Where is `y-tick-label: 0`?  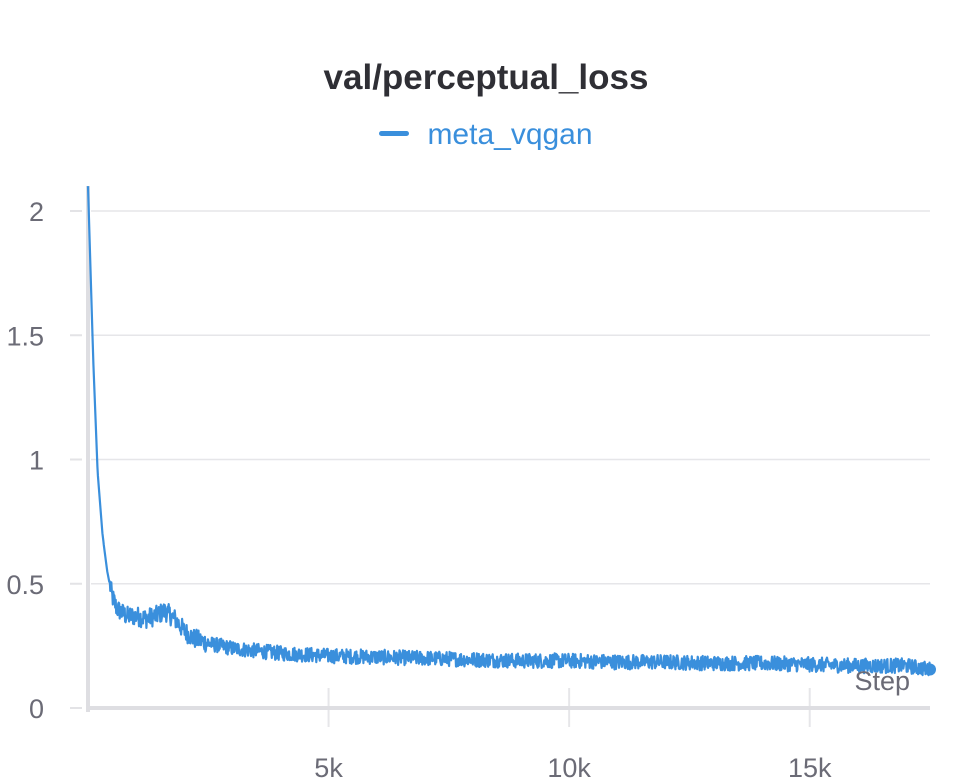 y-tick-label: 0 is located at coordinates (36, 709).